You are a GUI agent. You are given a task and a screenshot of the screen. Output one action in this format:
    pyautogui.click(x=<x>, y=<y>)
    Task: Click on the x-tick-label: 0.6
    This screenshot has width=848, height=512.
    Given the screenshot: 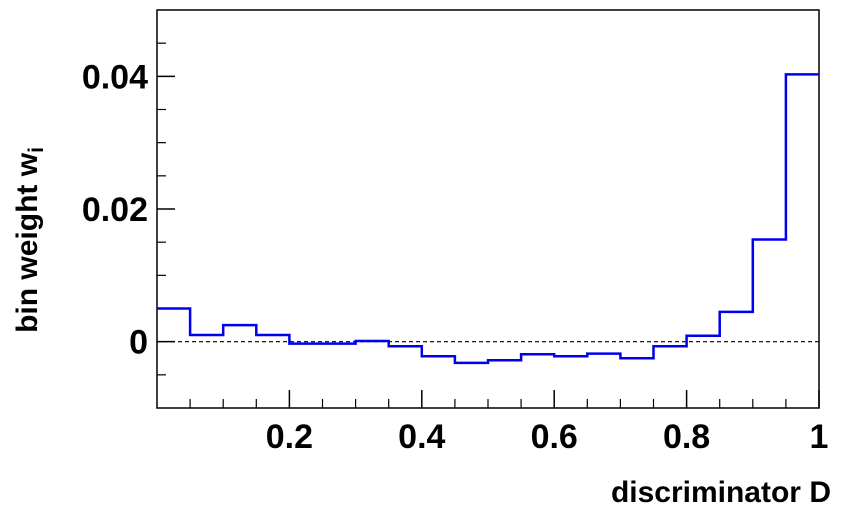 What is the action you would take?
    pyautogui.click(x=554, y=437)
    